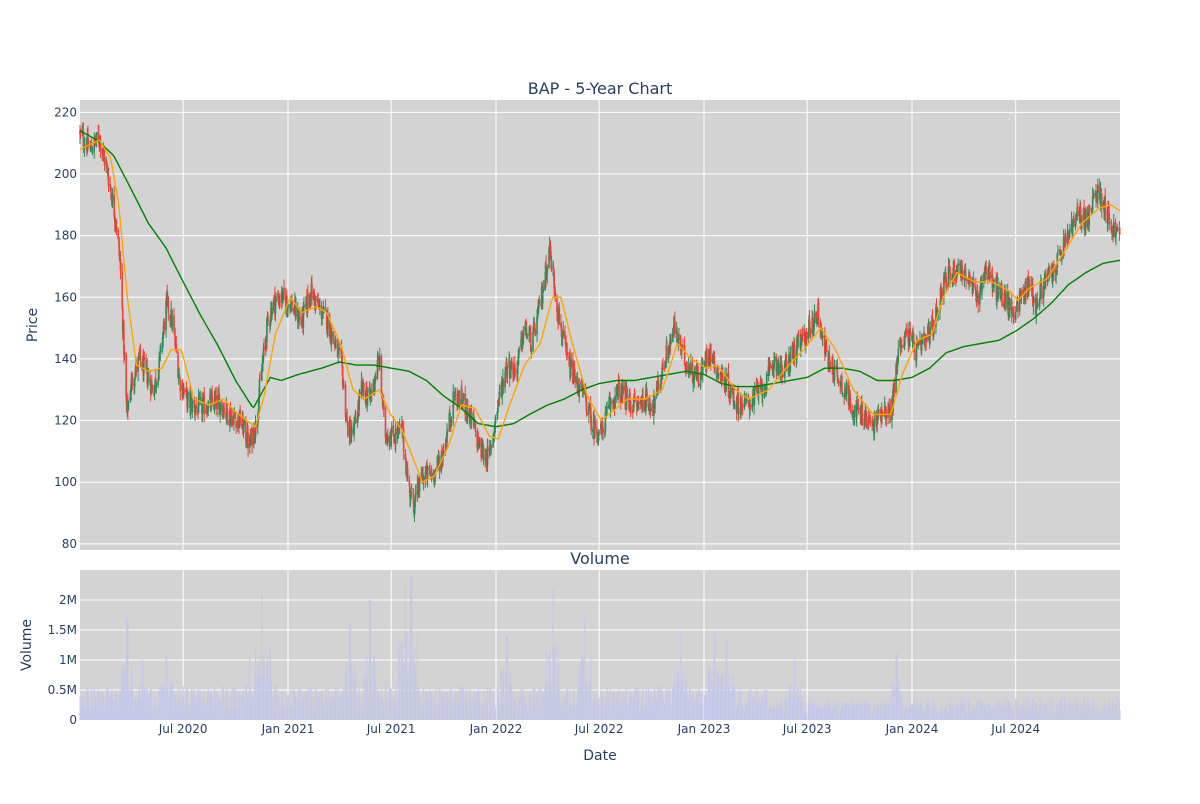  What do you see at coordinates (62, 630) in the screenshot?
I see `volume-y-tick-label: 1.5M` at bounding box center [62, 630].